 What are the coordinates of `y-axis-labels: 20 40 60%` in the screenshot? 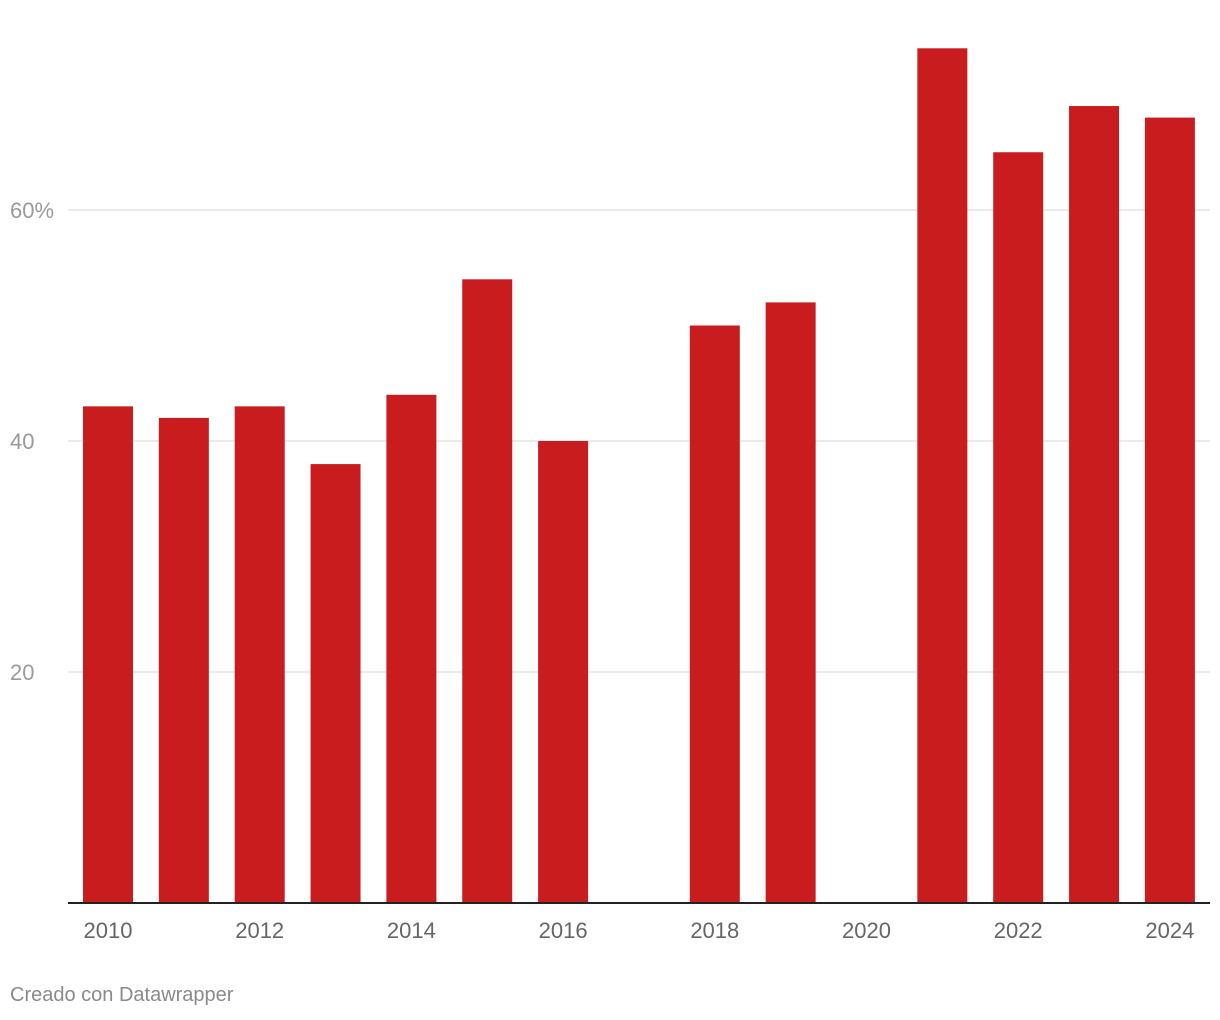 It's located at (32, 441).